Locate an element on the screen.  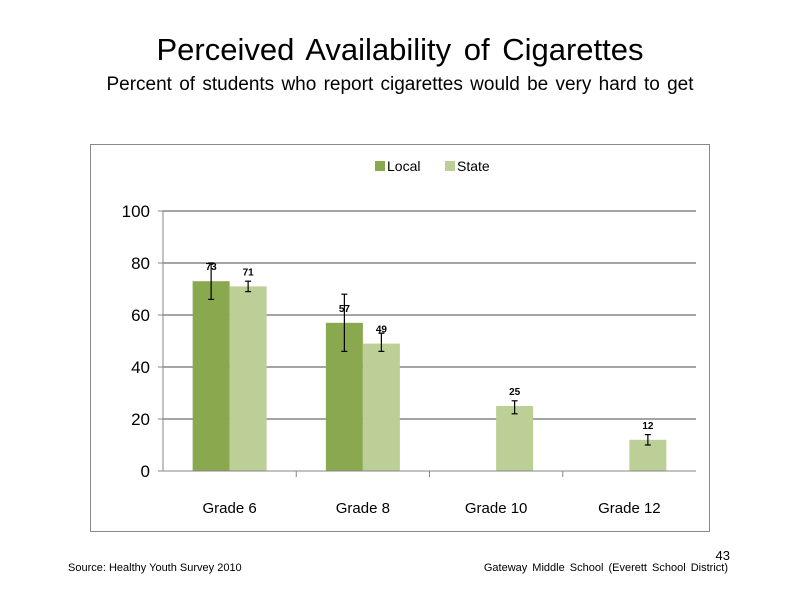
y-tick-label: 60 is located at coordinates (140, 315).